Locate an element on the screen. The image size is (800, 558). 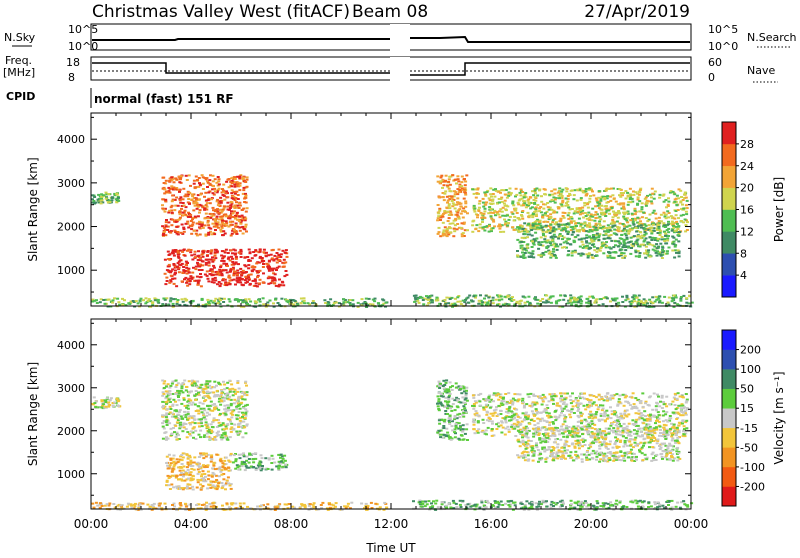
nsearch-label: N.Search is located at coordinates (772, 37).